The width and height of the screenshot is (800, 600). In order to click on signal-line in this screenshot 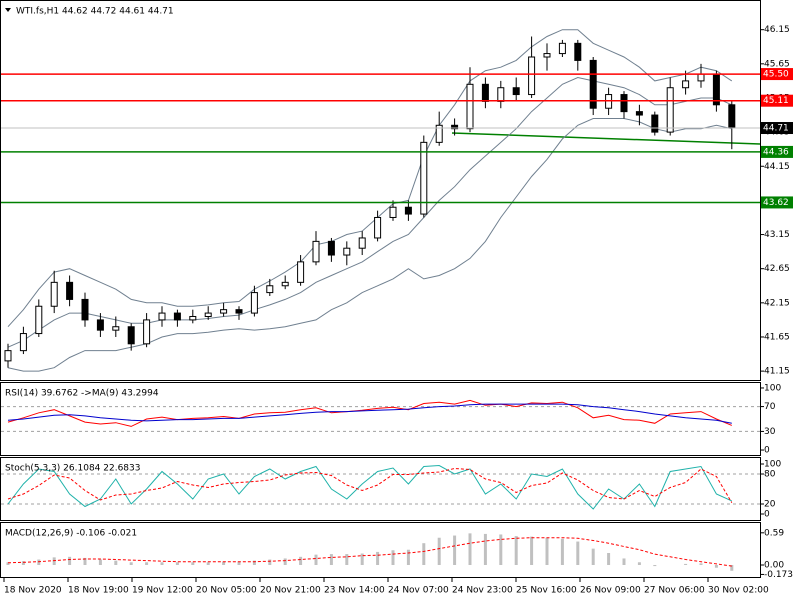, I will do `click(369, 552)`.